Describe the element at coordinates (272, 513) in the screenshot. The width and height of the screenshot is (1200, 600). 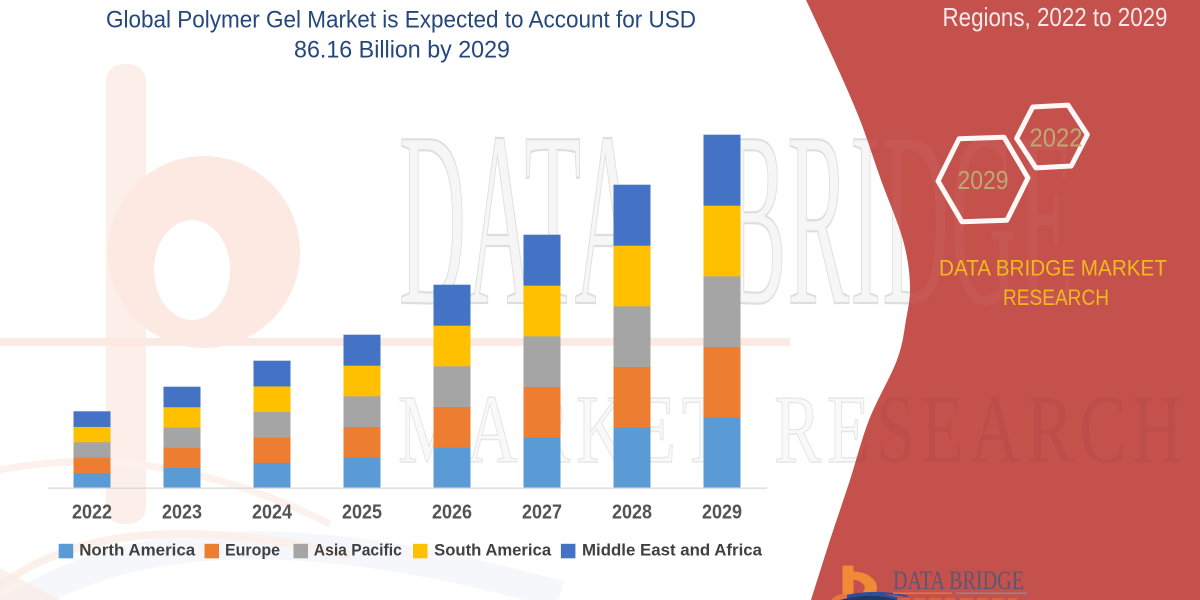
I see `svg-text: 2024` at that location.